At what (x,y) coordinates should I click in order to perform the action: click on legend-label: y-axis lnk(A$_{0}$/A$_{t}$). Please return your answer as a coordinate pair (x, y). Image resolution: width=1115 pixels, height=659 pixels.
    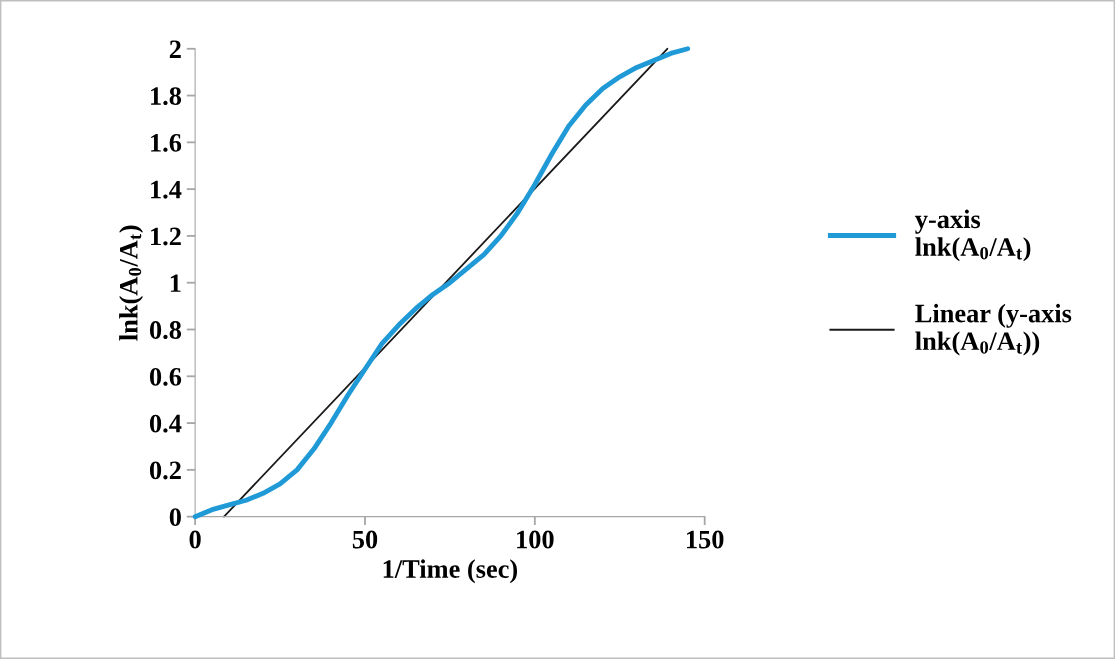
    Looking at the image, I should click on (973, 235).